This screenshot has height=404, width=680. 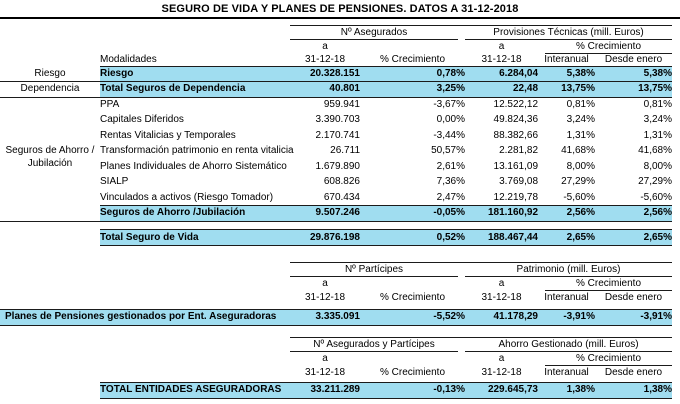 I want to click on interannual-growth: 1,31%, so click(x=581, y=135).